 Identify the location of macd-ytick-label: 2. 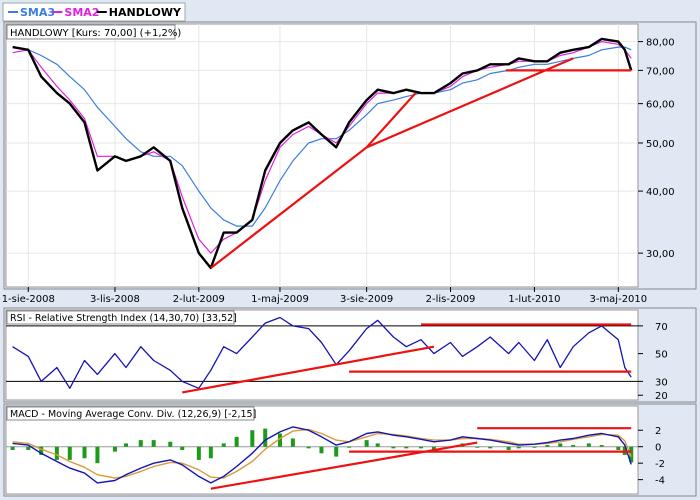
(658, 431).